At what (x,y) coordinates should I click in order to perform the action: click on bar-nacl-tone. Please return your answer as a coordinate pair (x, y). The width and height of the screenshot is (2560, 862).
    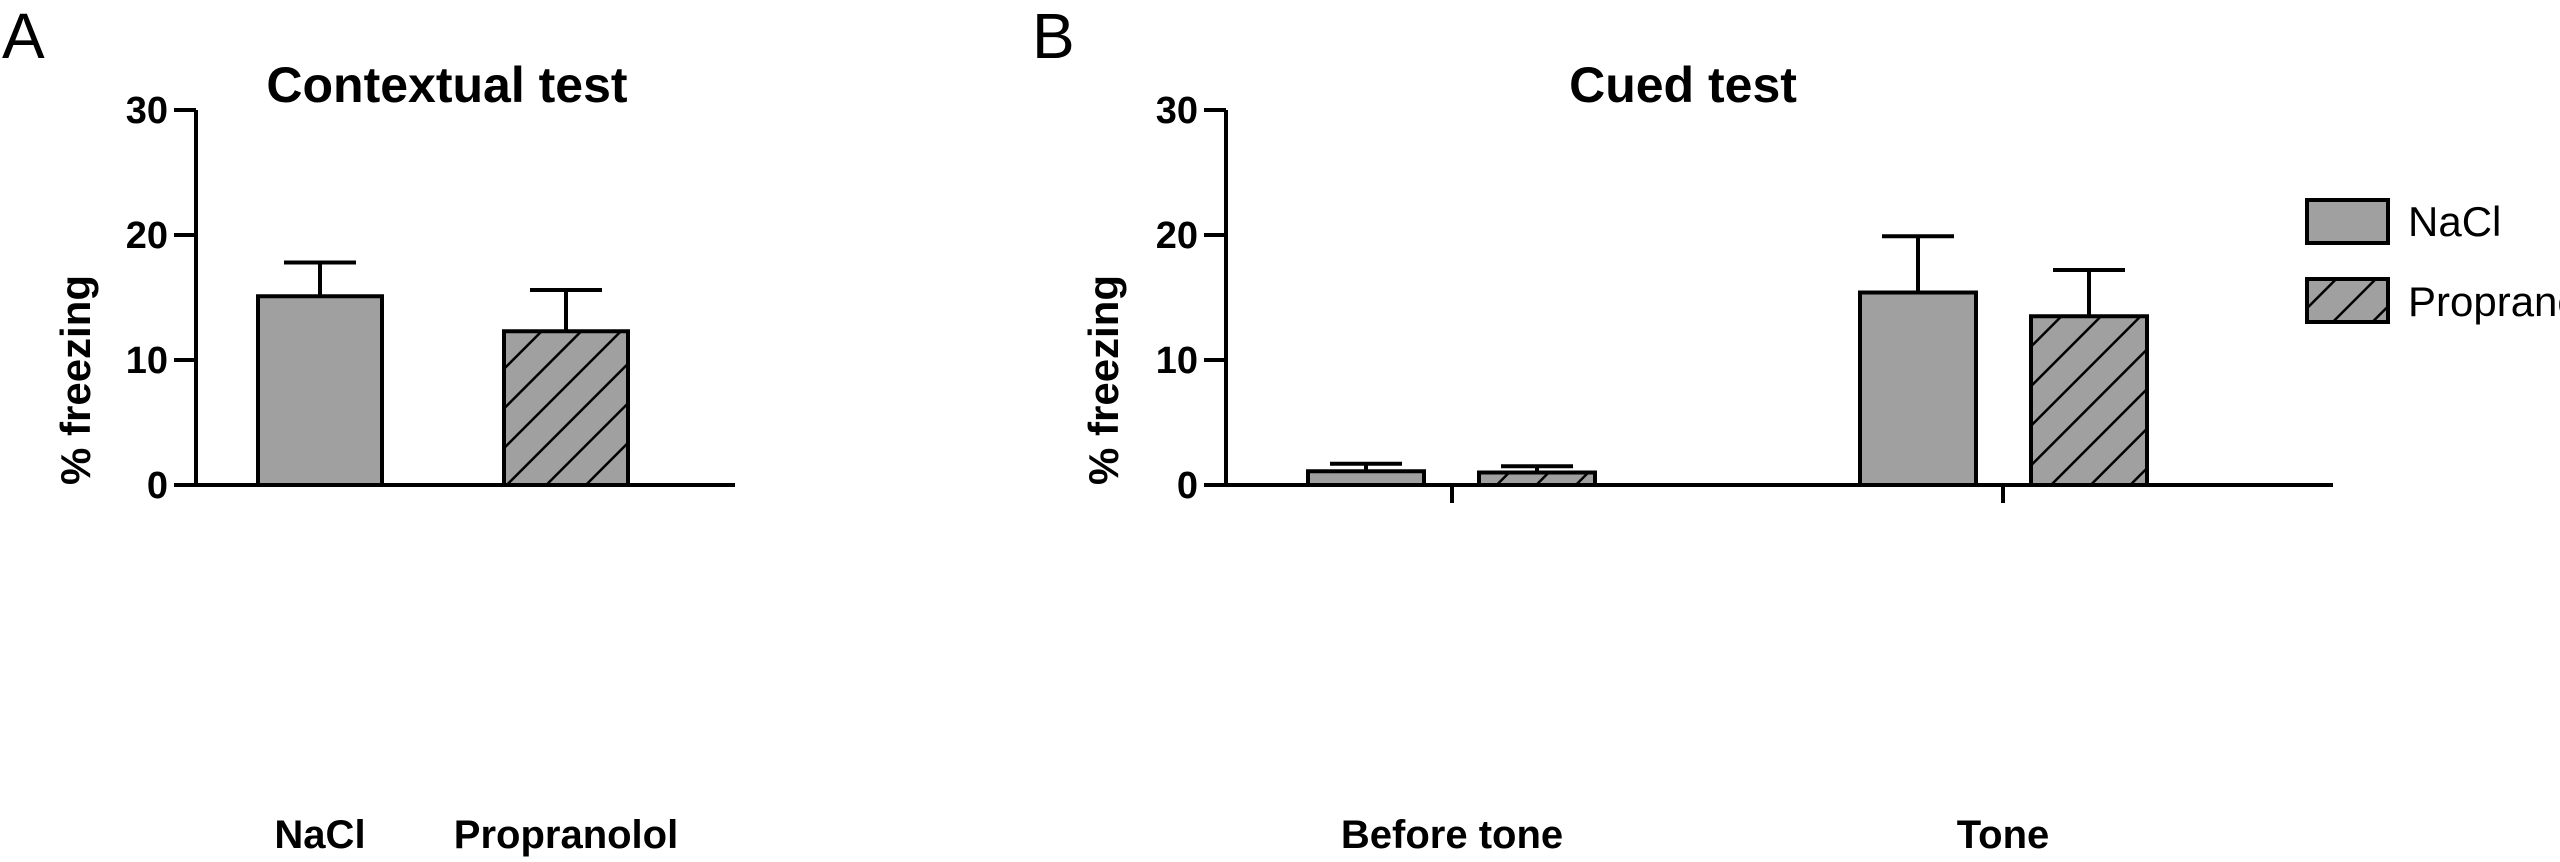
    Looking at the image, I should click on (1918, 388).